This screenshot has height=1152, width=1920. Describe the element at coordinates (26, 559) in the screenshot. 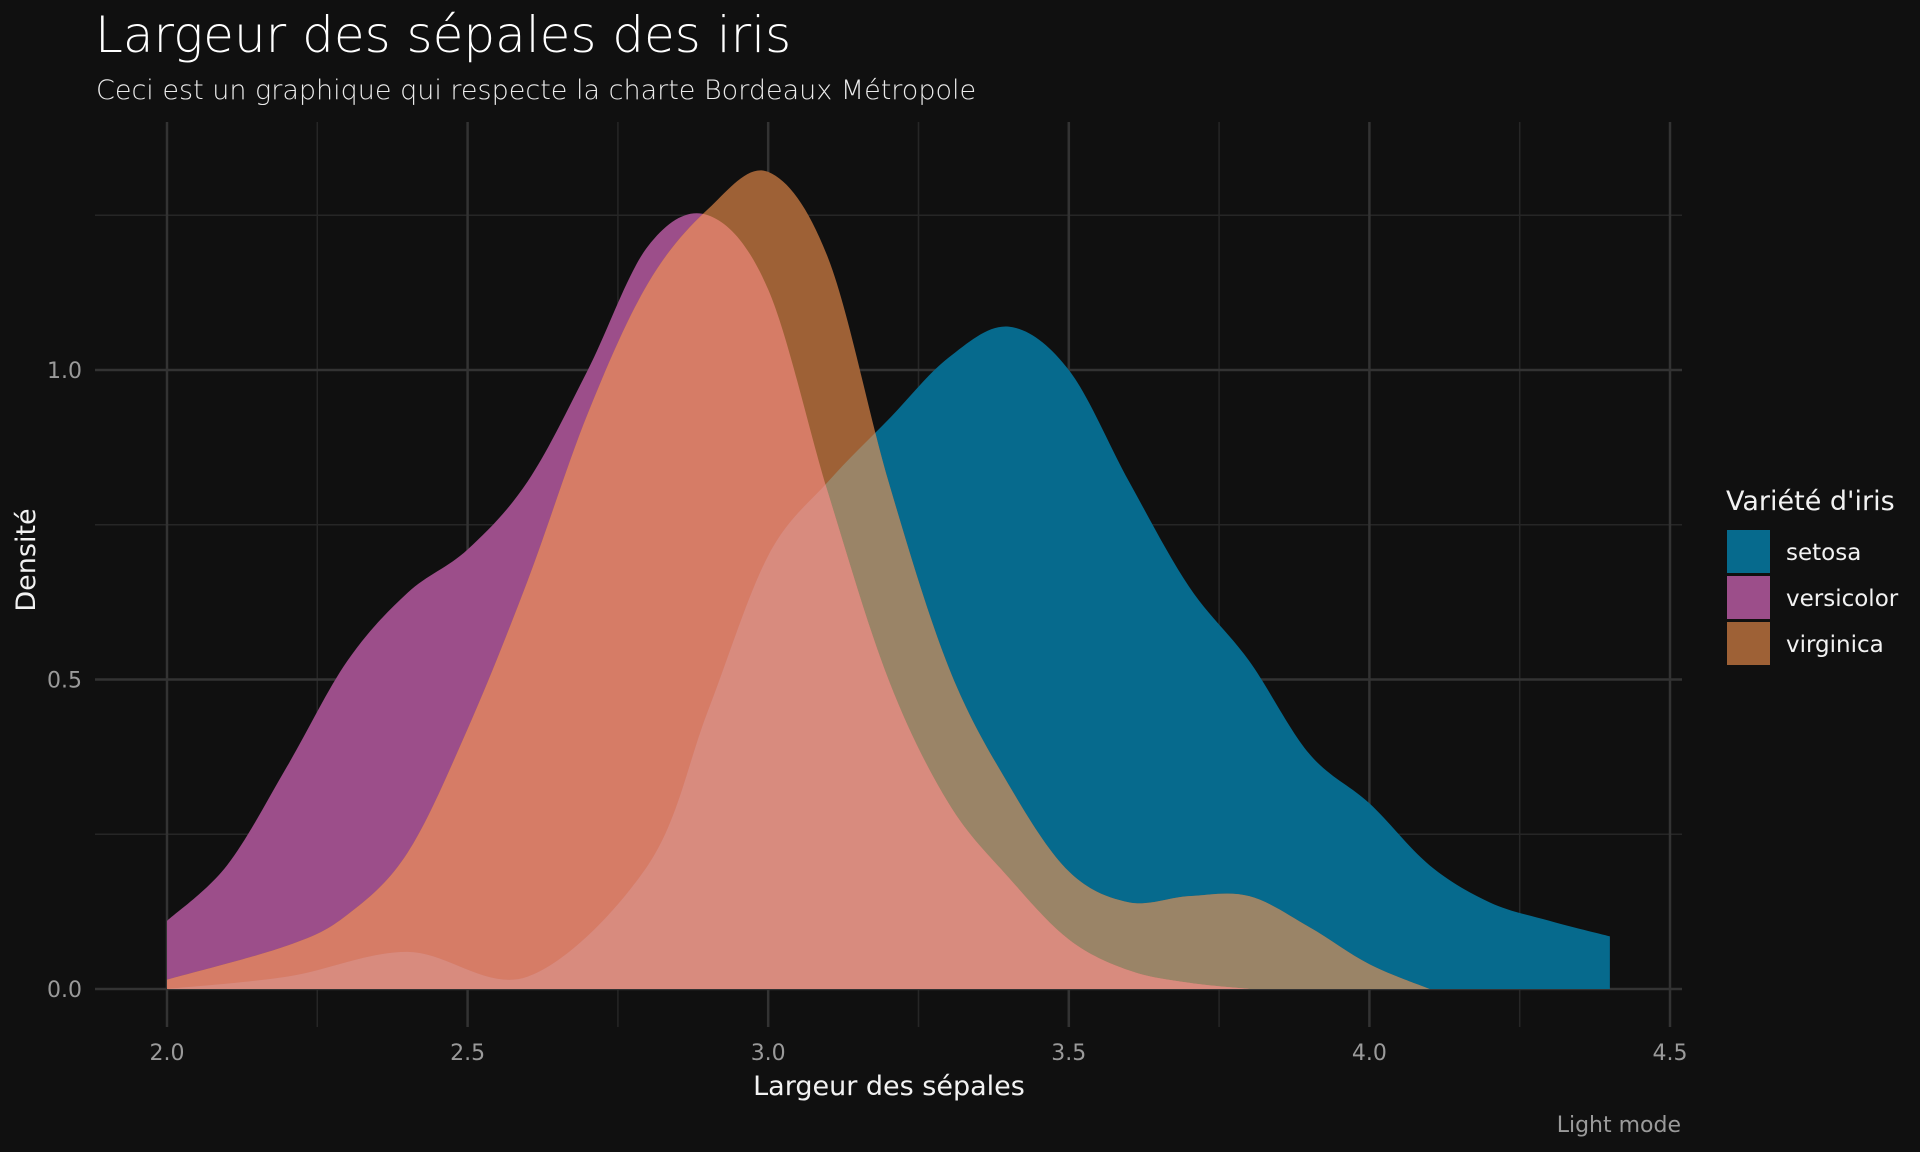

I see `y-axis-title: Densité` at that location.